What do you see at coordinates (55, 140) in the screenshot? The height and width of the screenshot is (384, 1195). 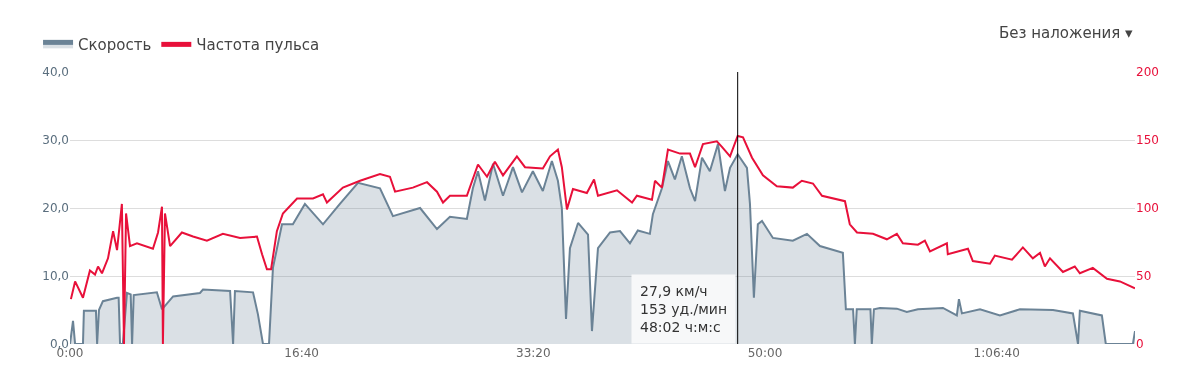 I see `y-tick-label: 30,0` at bounding box center [55, 140].